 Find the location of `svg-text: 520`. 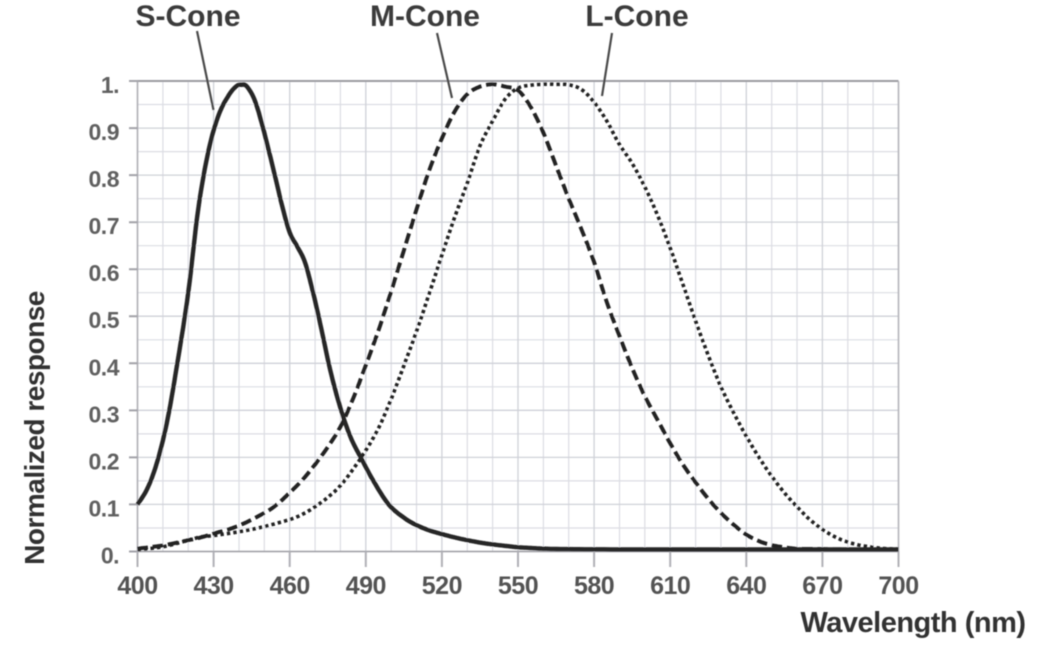

svg-text: 520 is located at coordinates (442, 586).